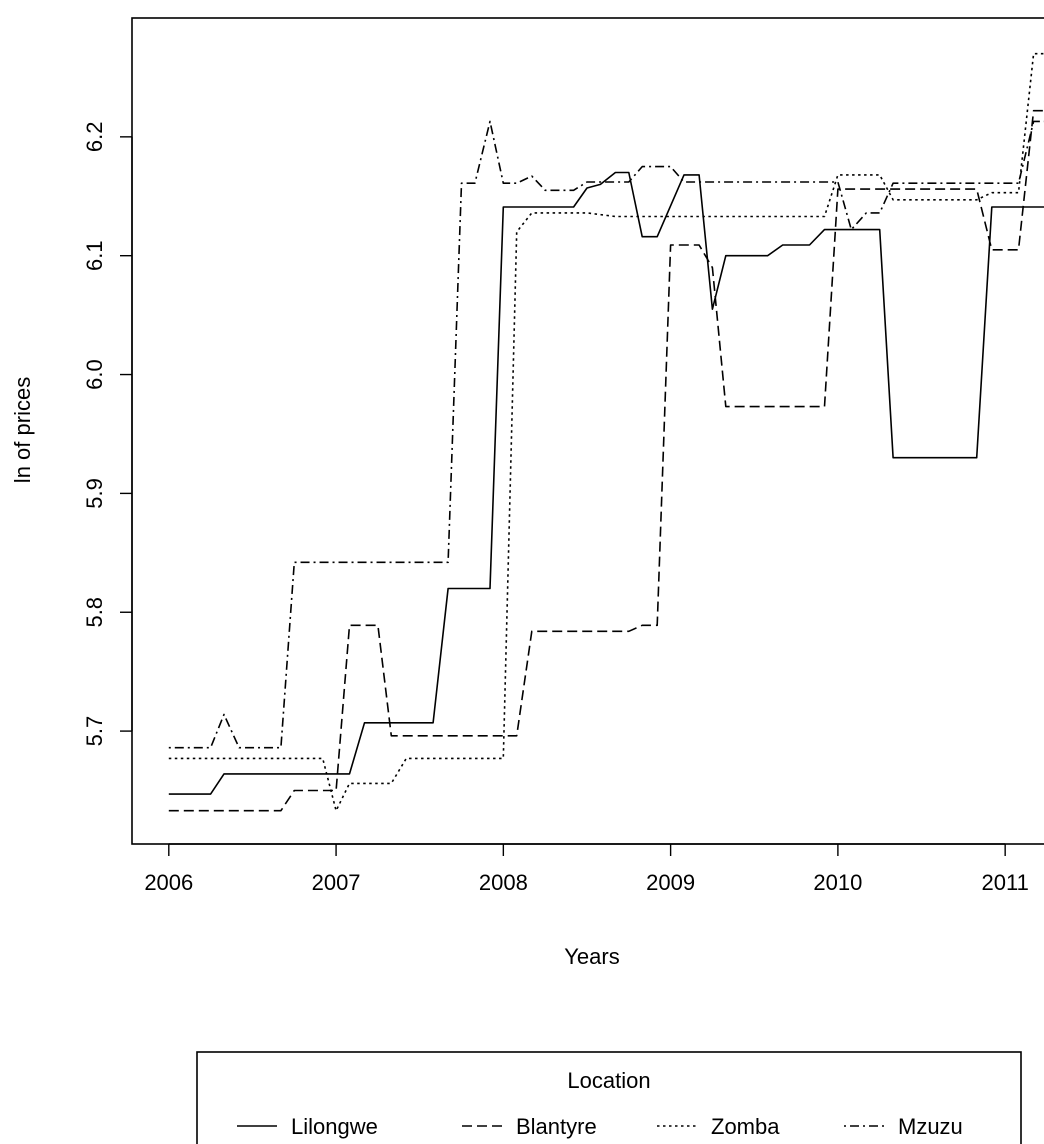 The width and height of the screenshot is (1044, 1144). What do you see at coordinates (503, 882) in the screenshot?
I see `x-tick-label: 2008` at bounding box center [503, 882].